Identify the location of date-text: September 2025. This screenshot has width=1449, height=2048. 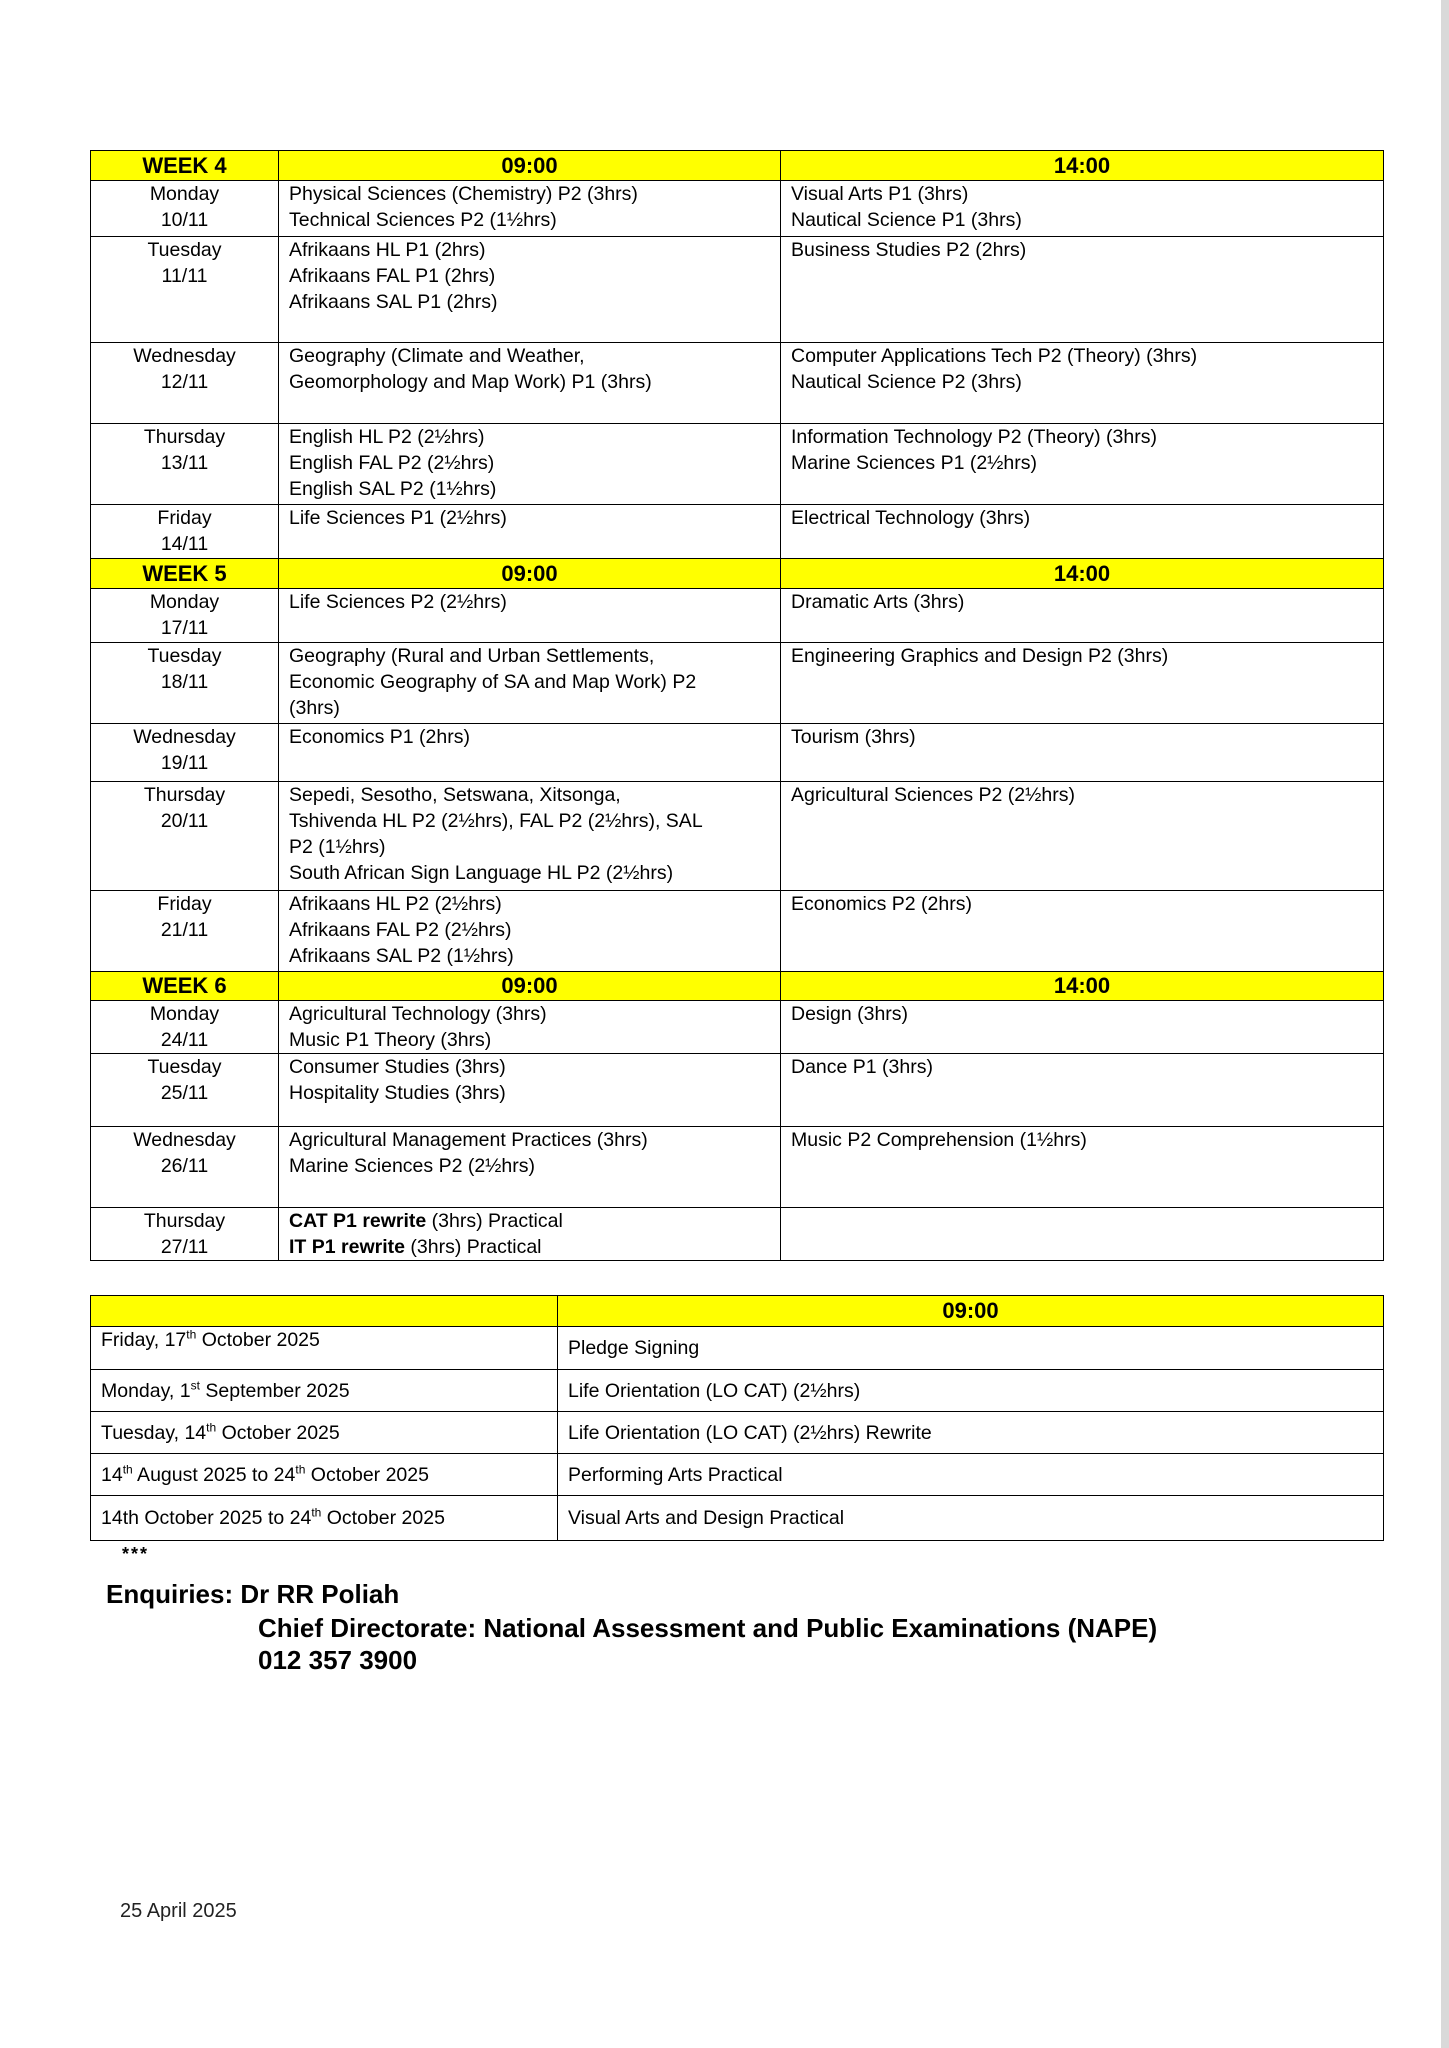
(274, 1390).